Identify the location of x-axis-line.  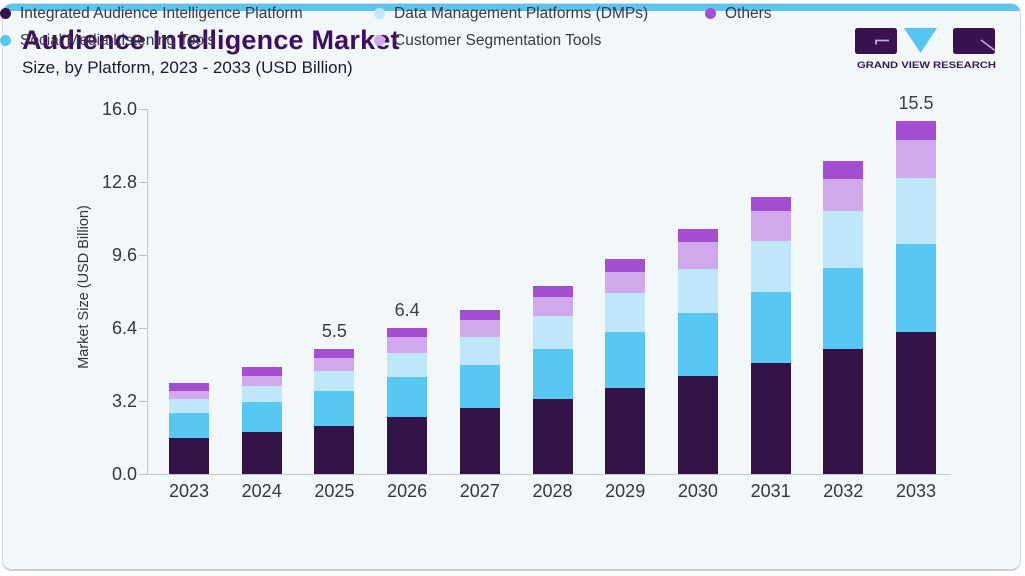
(549, 474).